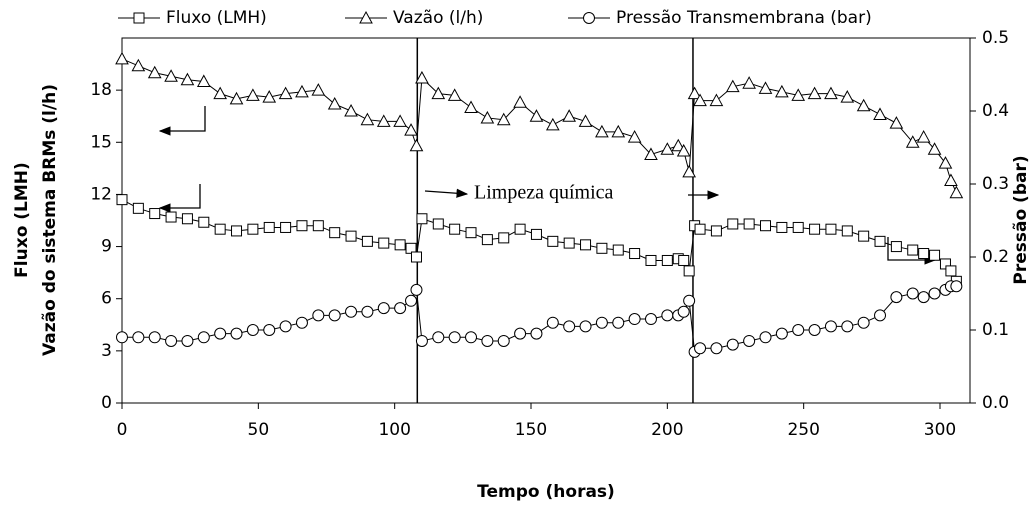 This screenshot has width=1034, height=505. What do you see at coordinates (995, 403) in the screenshot?
I see `y2-tick-label: 0.0` at bounding box center [995, 403].